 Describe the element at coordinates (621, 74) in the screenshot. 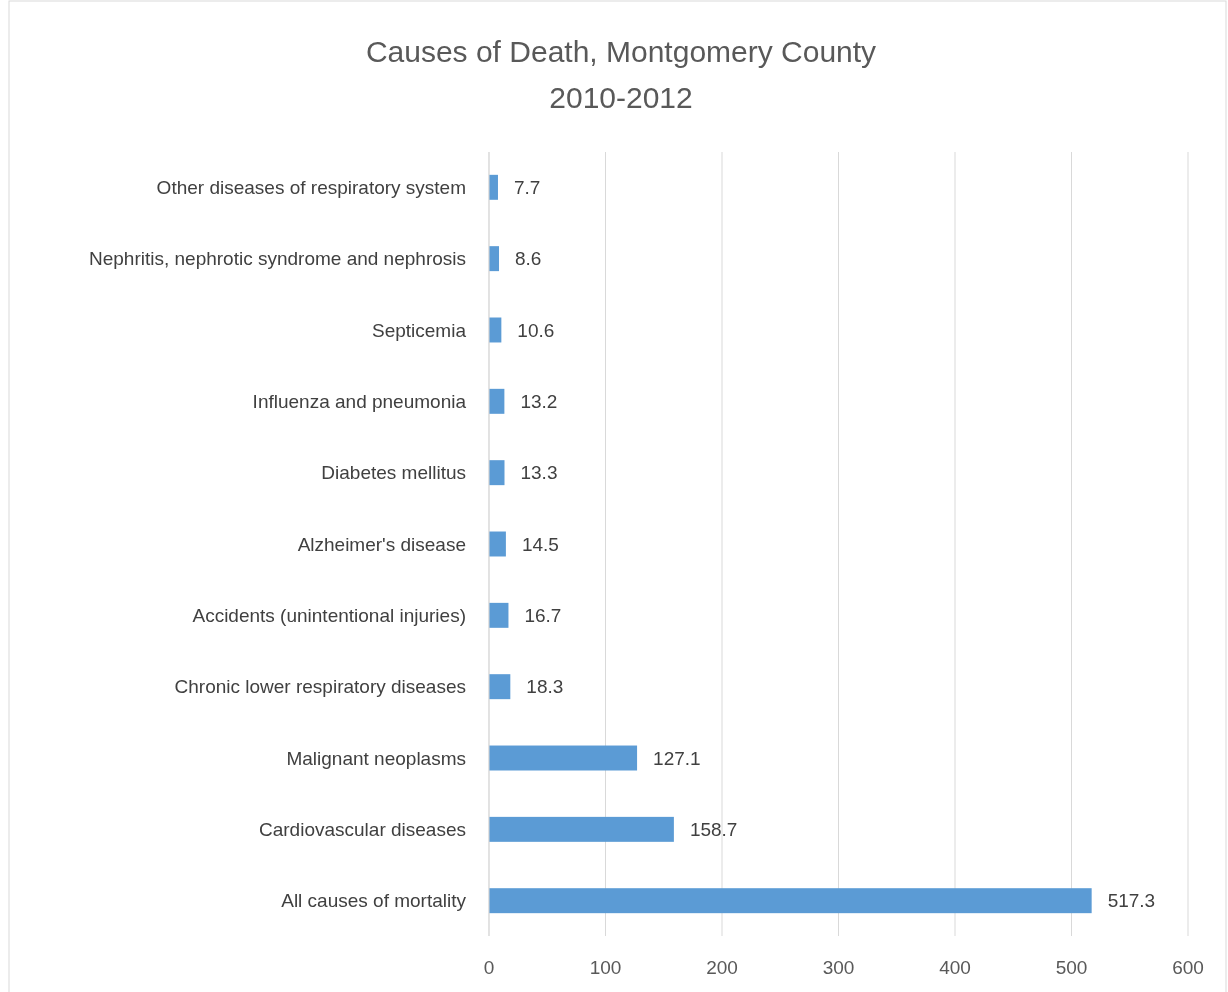

I see `chart-title: Causes of Death, Montgomery County 2010-2012` at that location.